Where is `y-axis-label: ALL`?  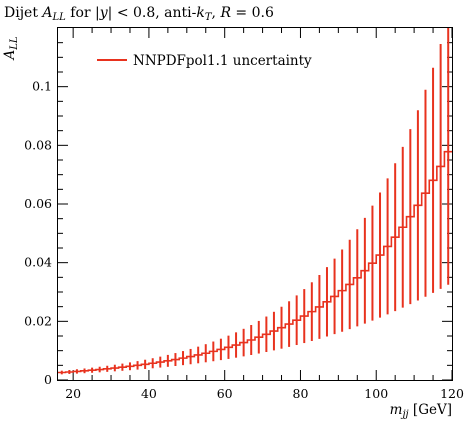
y-axis-label: ALL is located at coordinates (11, 48).